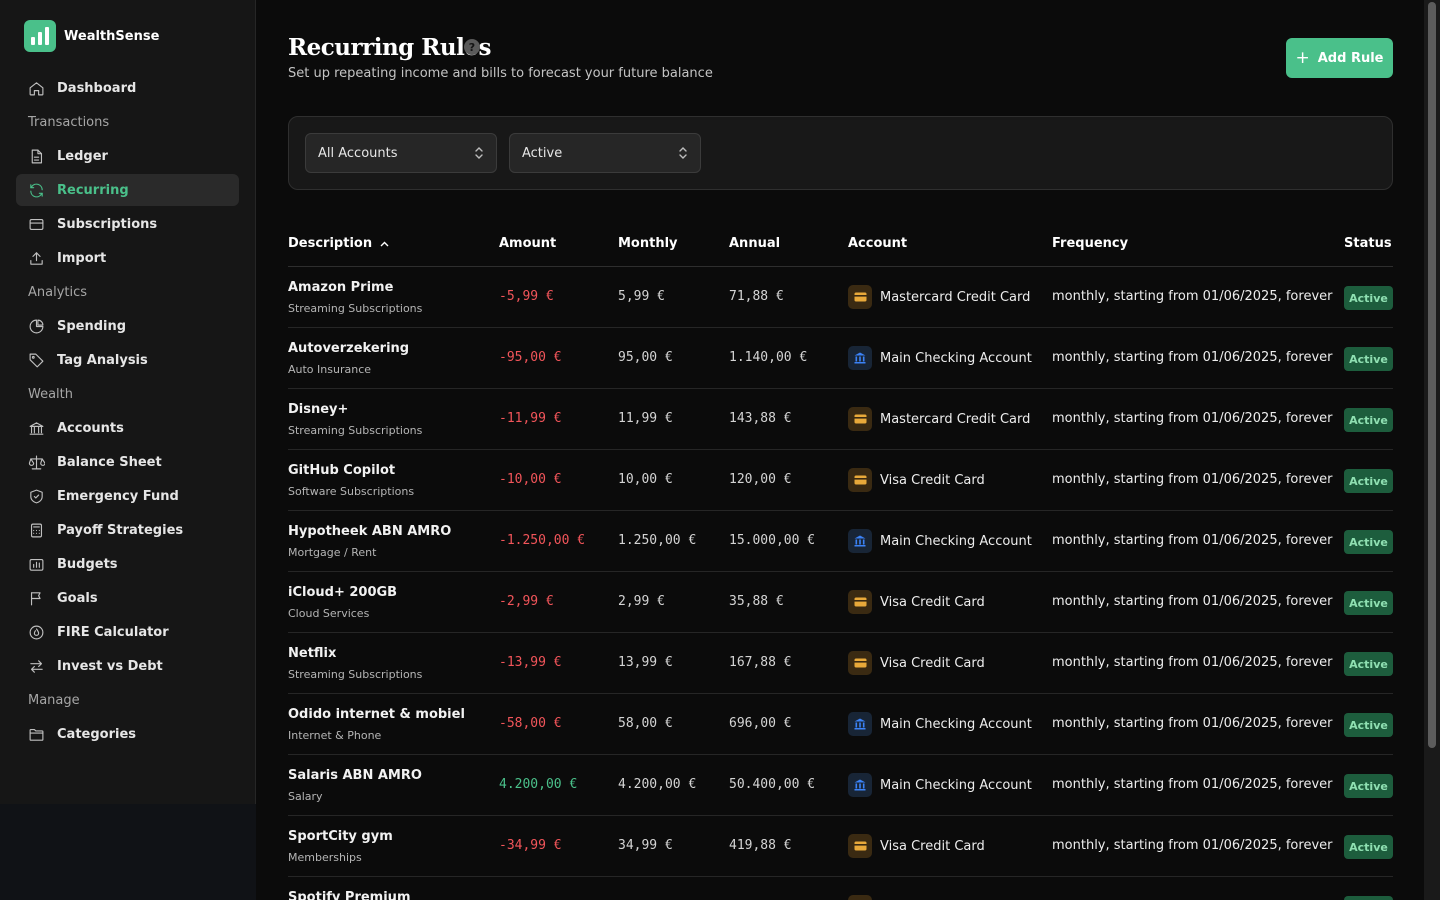 Image resolution: width=1440 pixels, height=900 pixels. What do you see at coordinates (36, 496) in the screenshot?
I see `shield-icon` at bounding box center [36, 496].